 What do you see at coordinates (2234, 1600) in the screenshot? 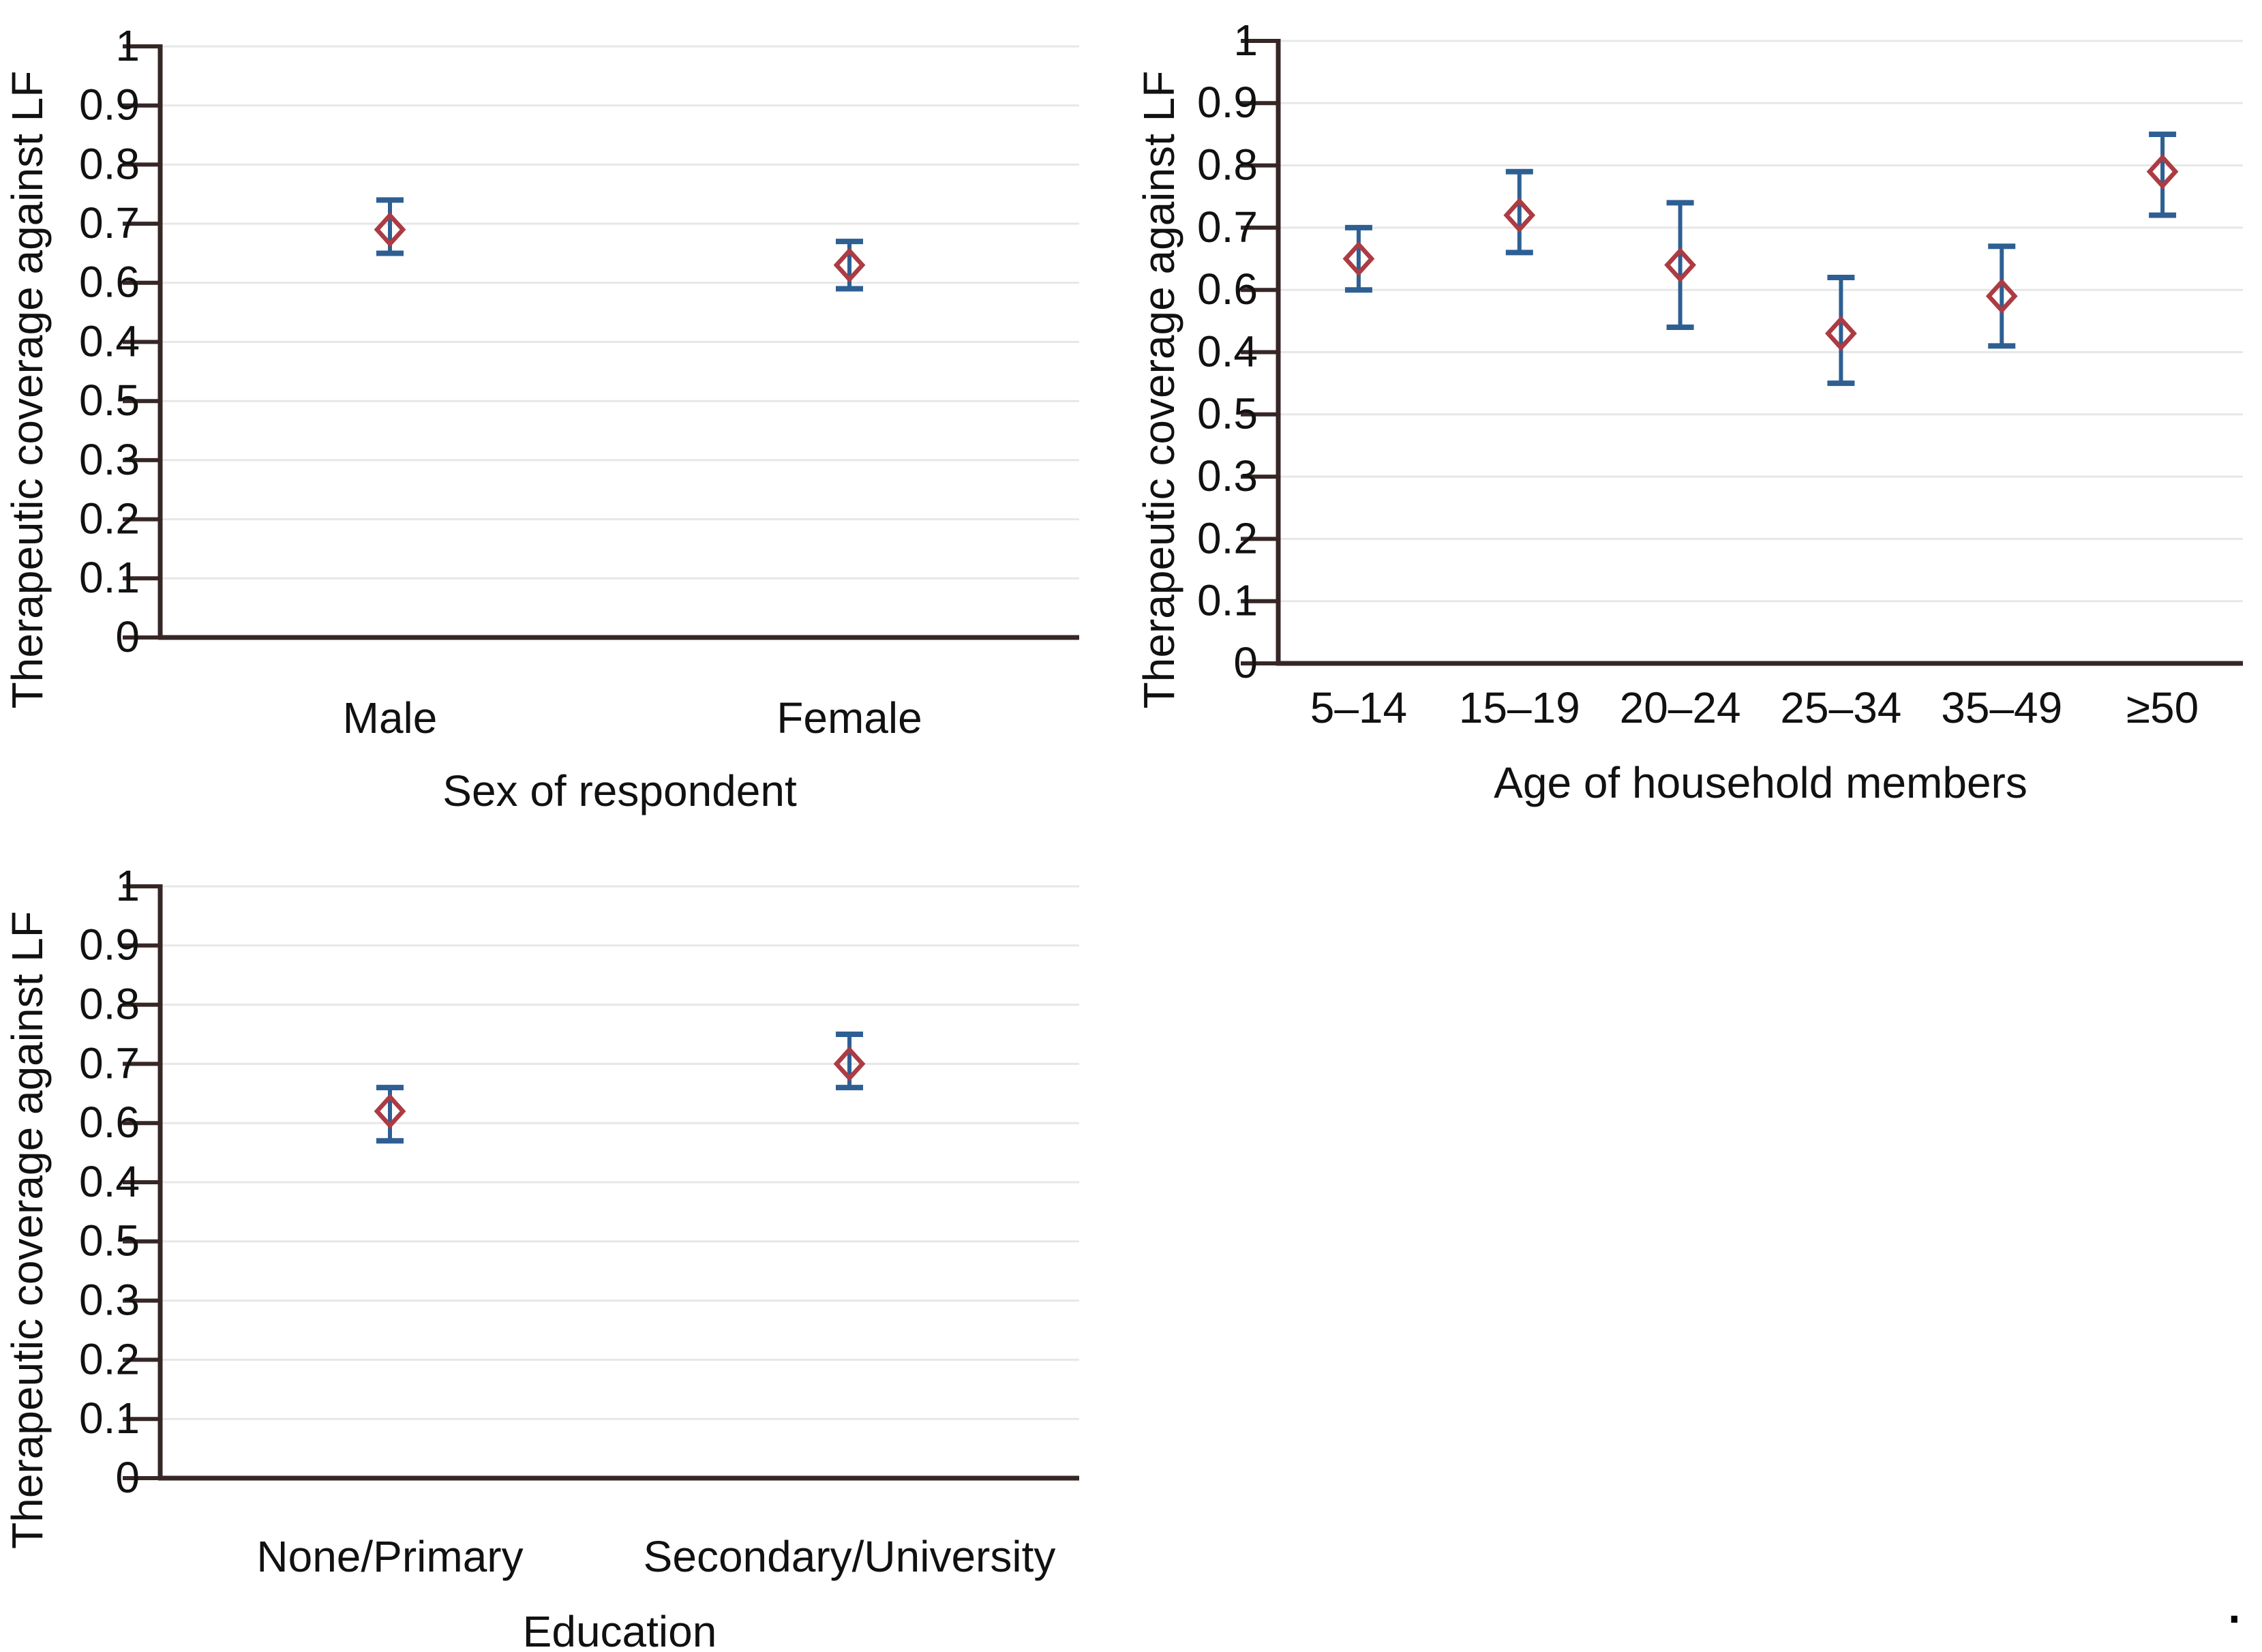
I see `caption-trailing-period: .` at bounding box center [2234, 1600].